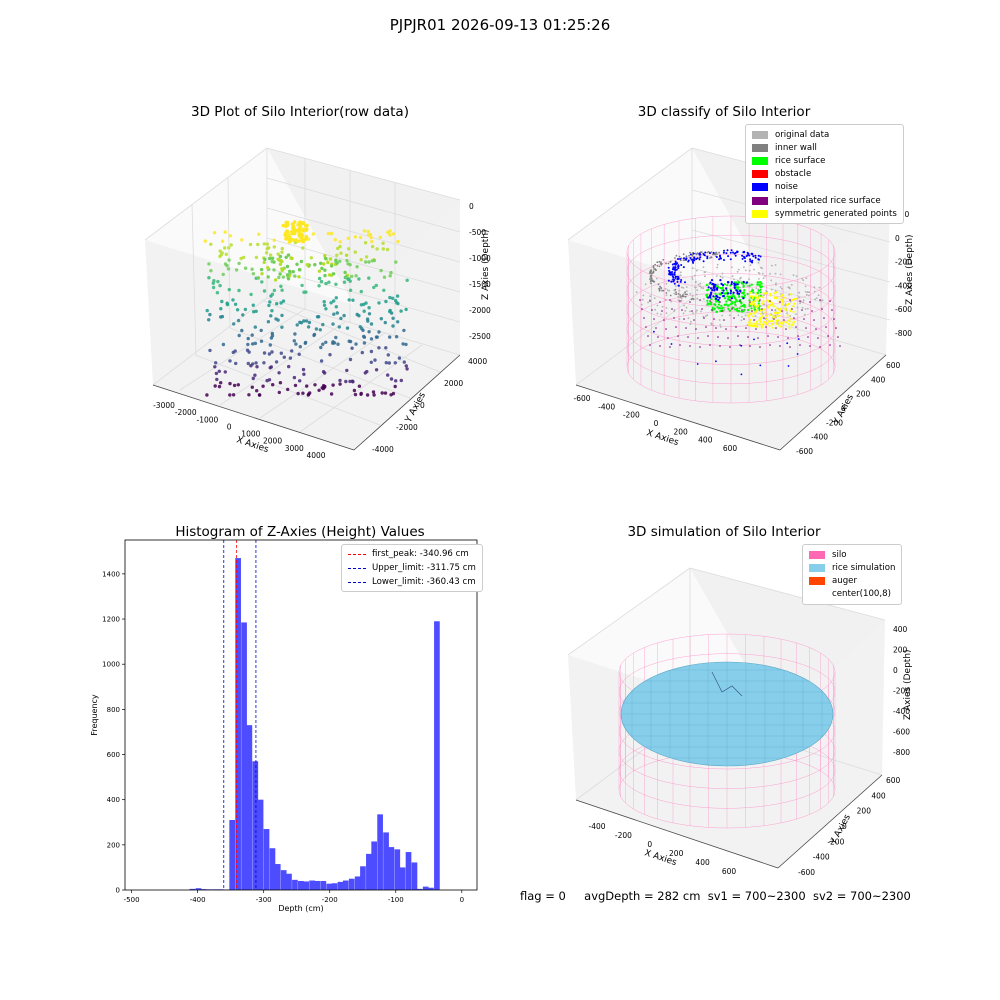 This screenshot has height=1000, width=1000. Describe the element at coordinates (878, 379) in the screenshot. I see `panel2-y-tick: 400` at that location.